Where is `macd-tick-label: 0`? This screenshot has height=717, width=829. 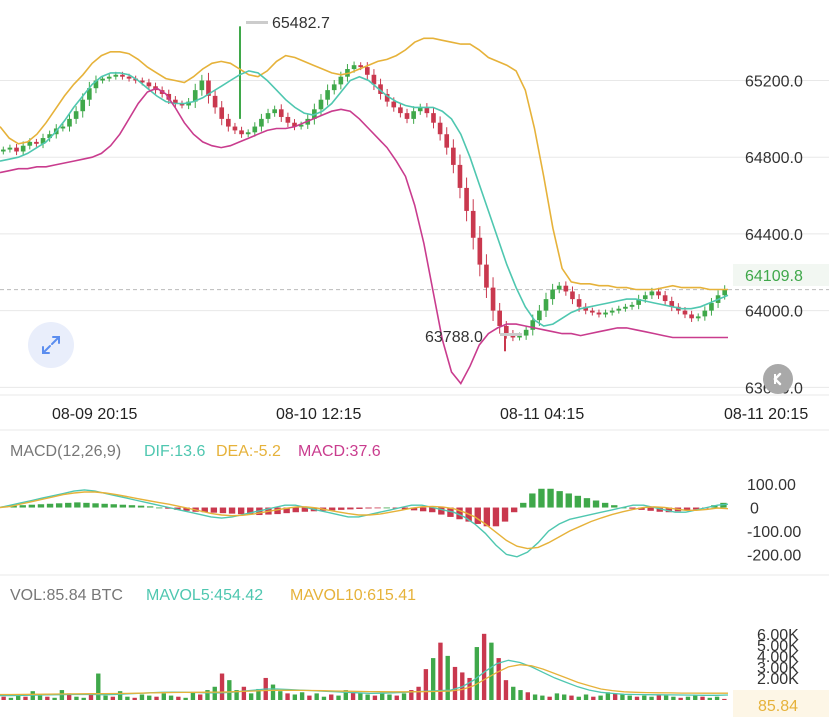 macd-tick-label: 0 is located at coordinates (754, 509).